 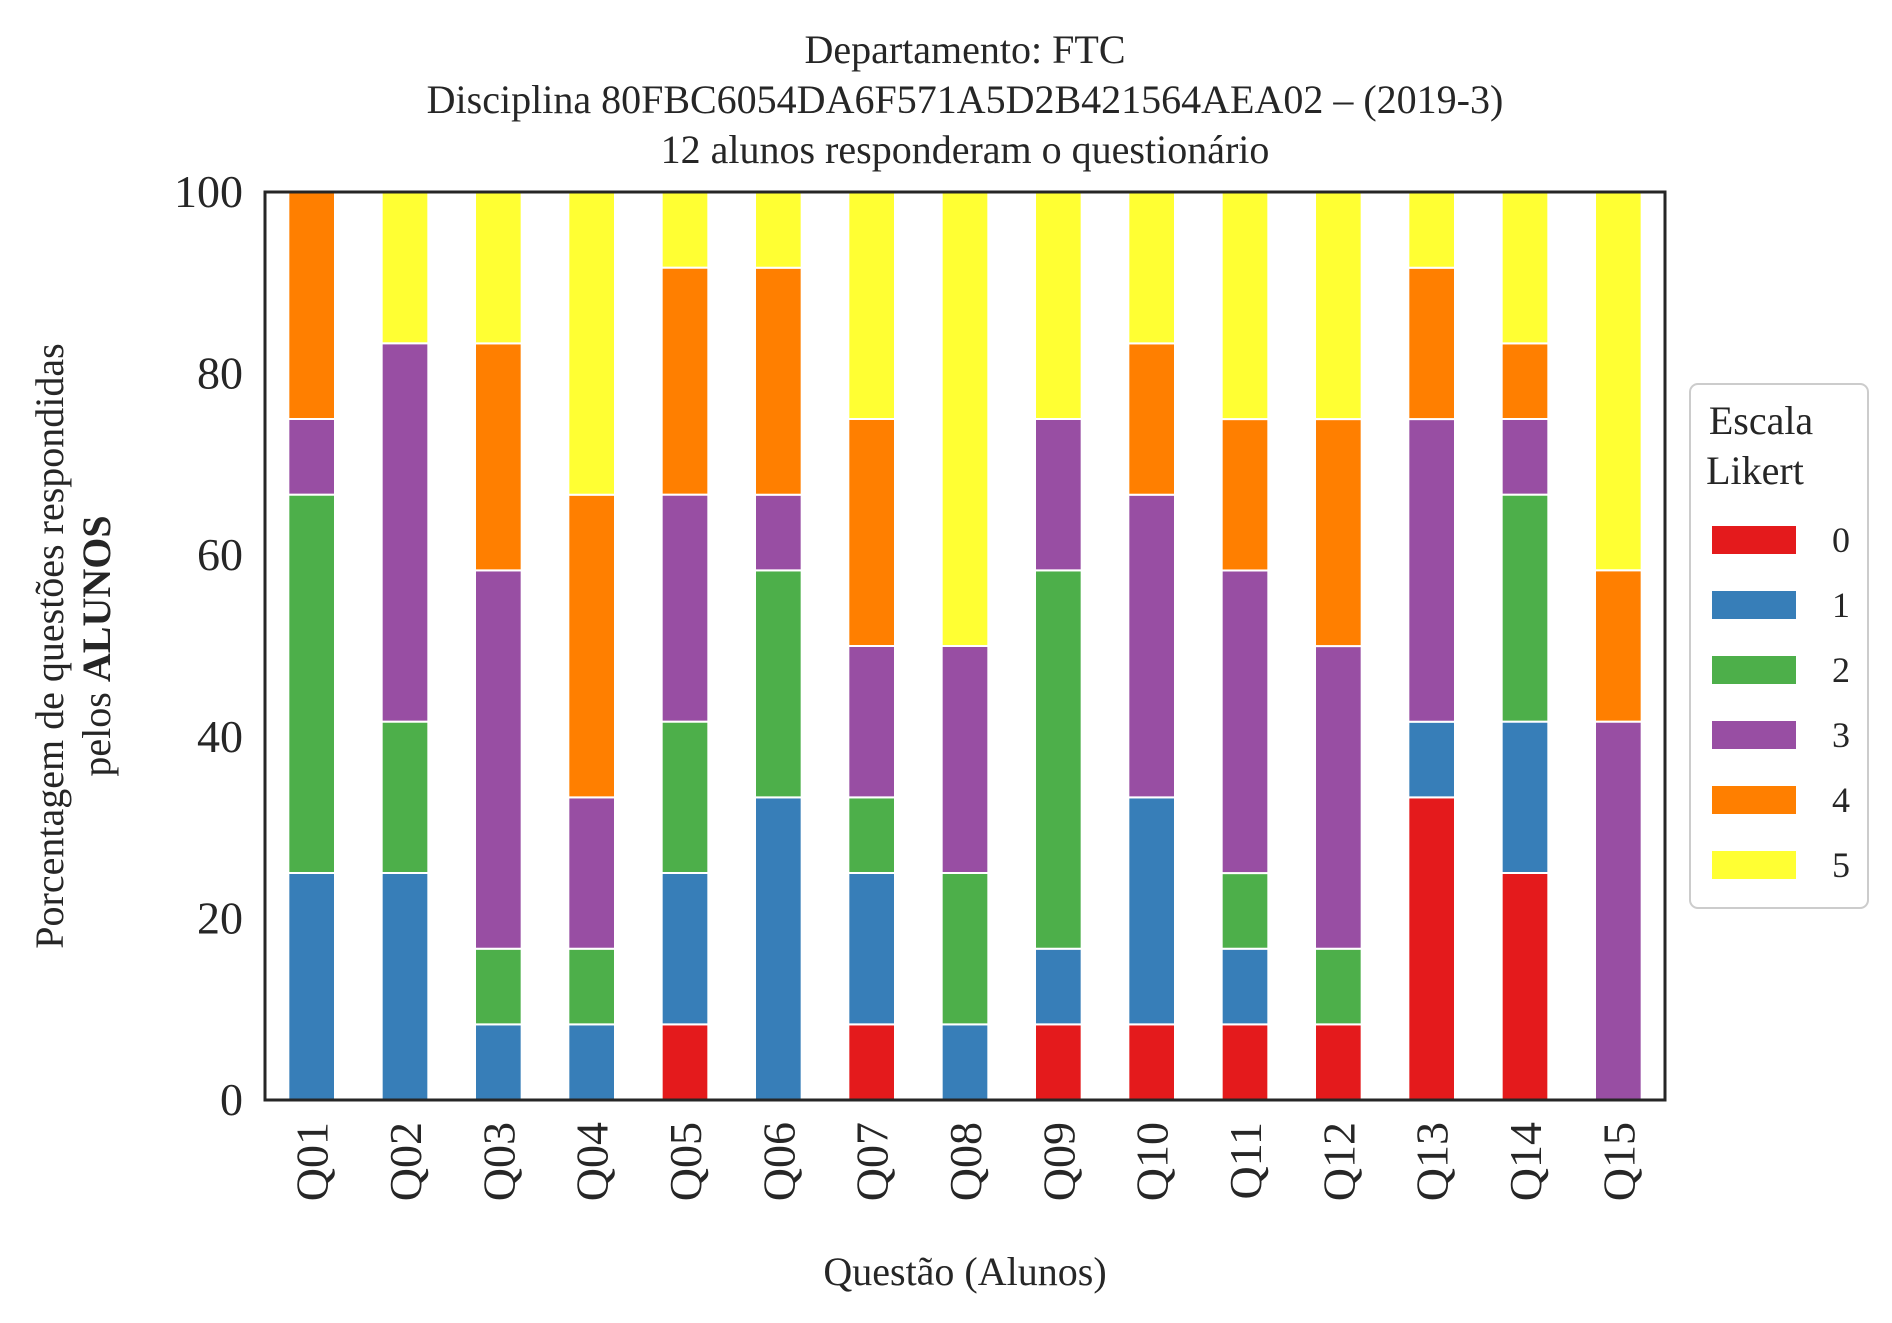 I want to click on y-axis-label-prefix: pelos, so click(x=96, y=729).